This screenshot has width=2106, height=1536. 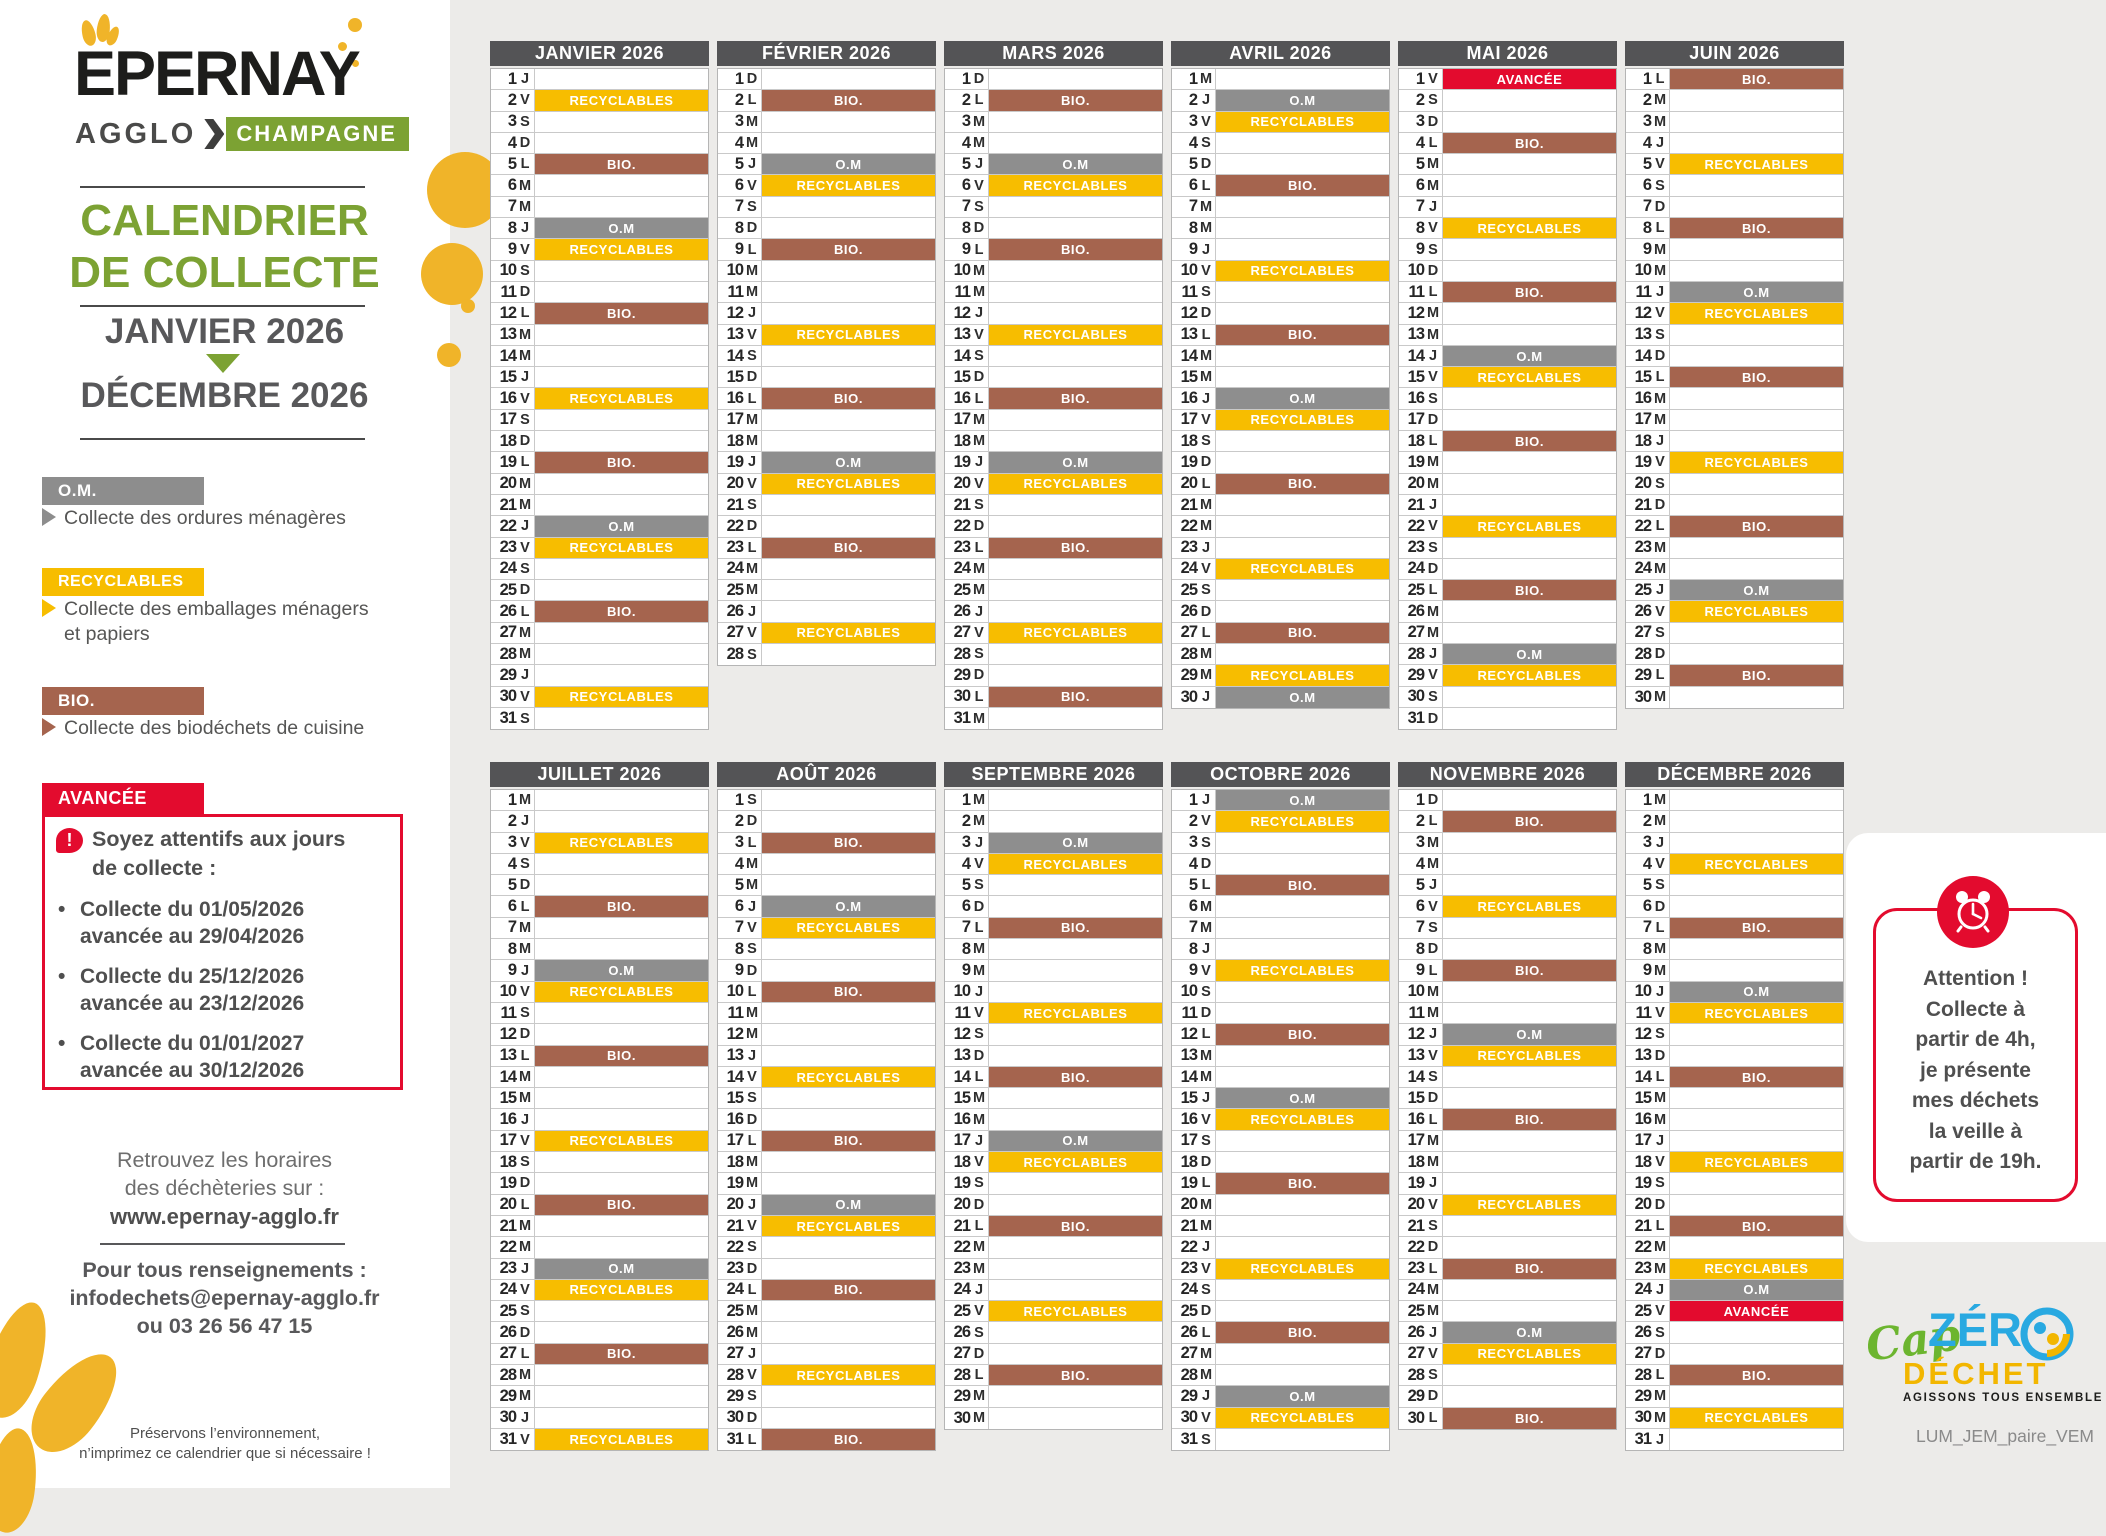 I want to click on day-cell: 29 V, so click(x=1421, y=675).